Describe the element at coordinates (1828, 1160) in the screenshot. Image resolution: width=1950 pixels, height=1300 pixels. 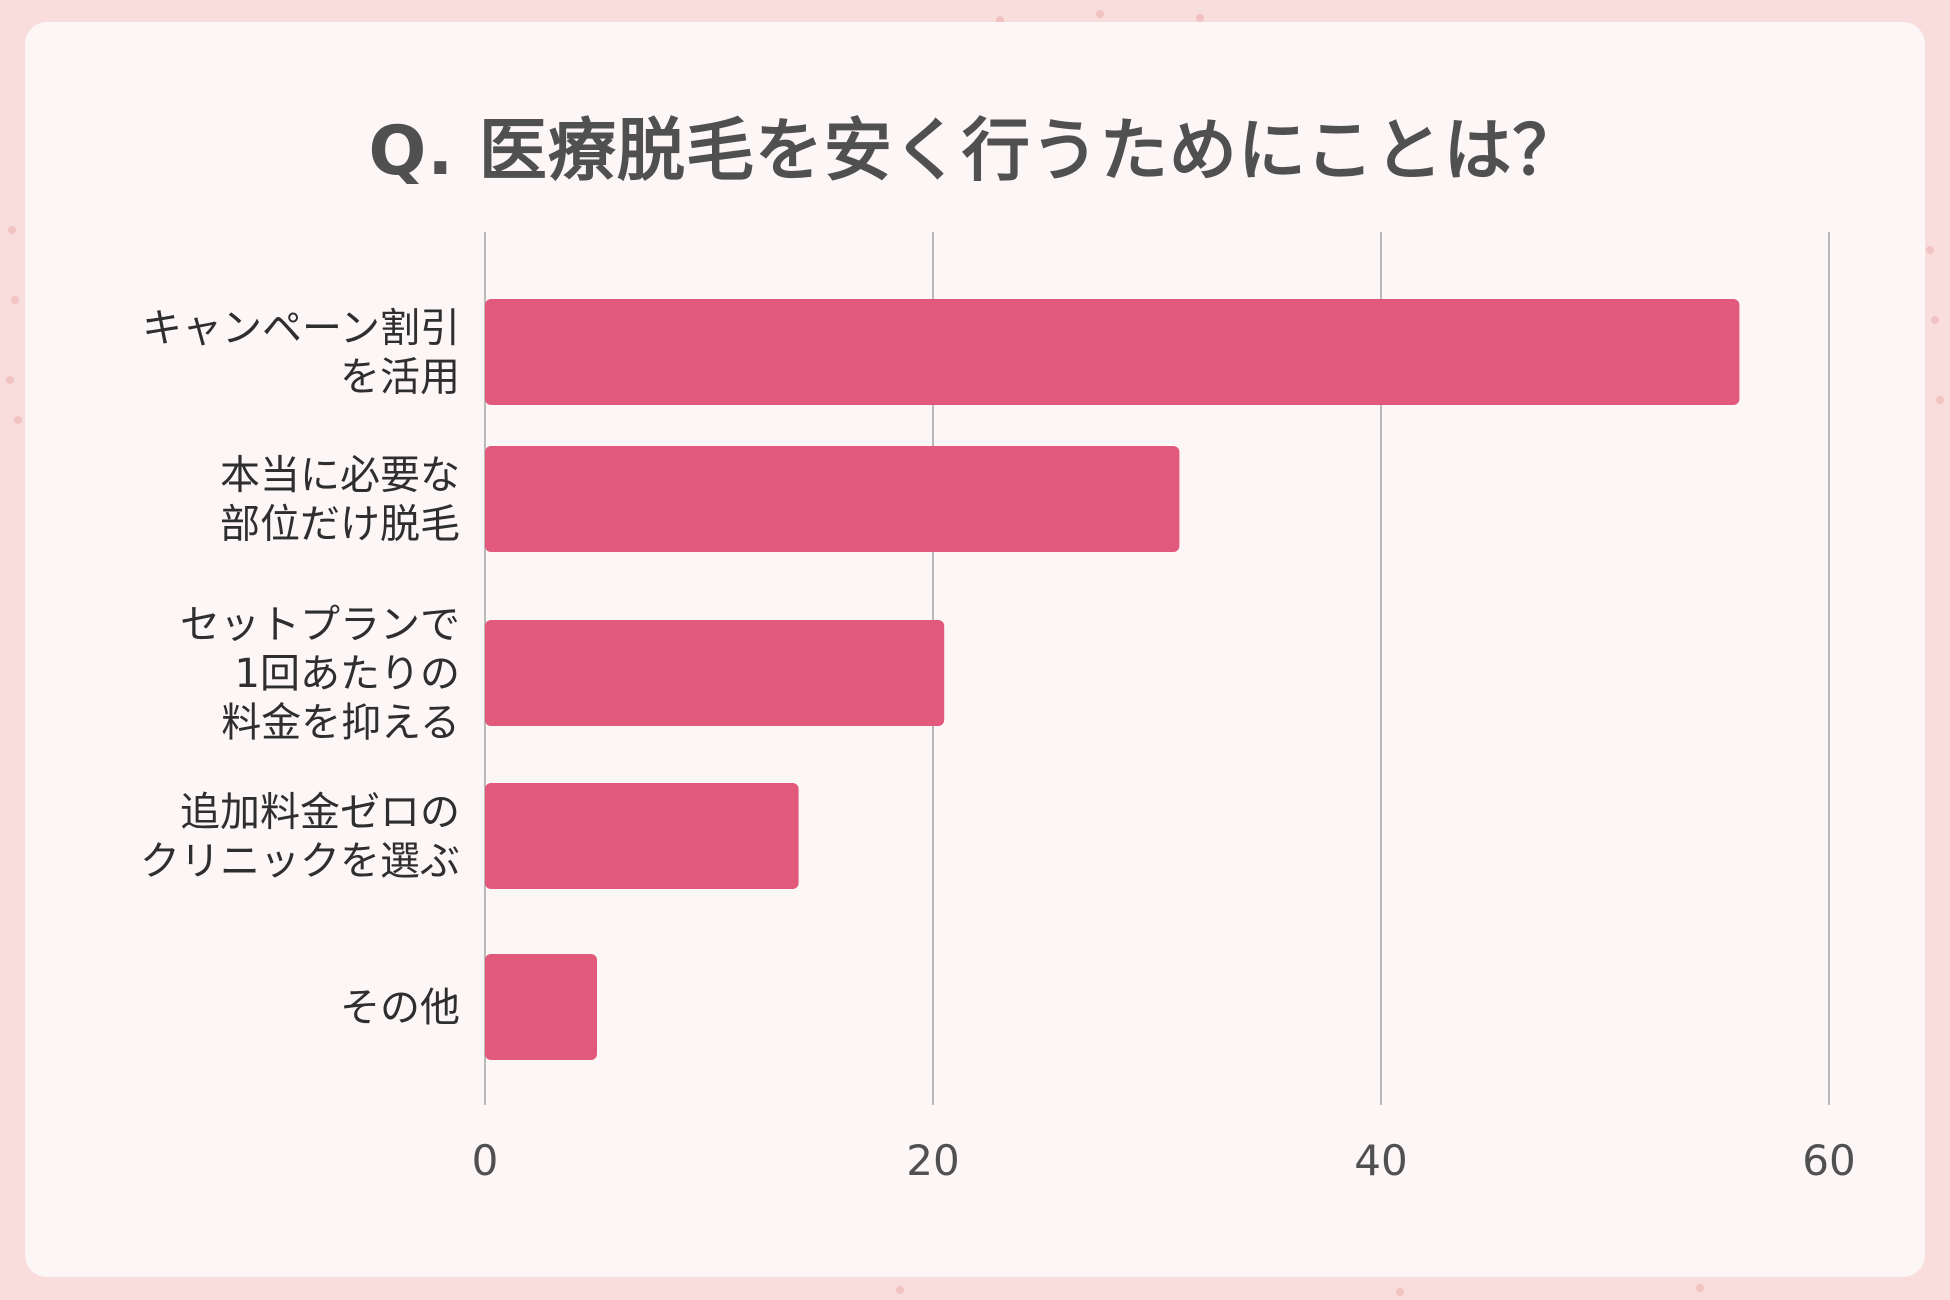
I see `x-tick-label: 60` at that location.